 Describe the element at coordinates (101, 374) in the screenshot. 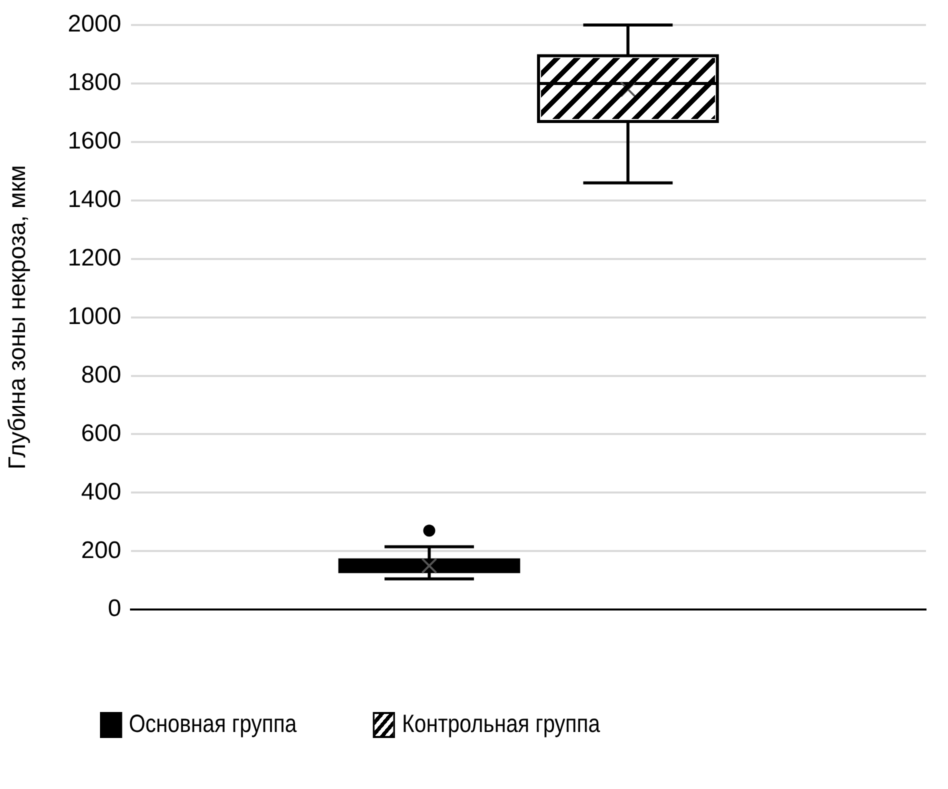

I see `y-tick-label: 800` at that location.